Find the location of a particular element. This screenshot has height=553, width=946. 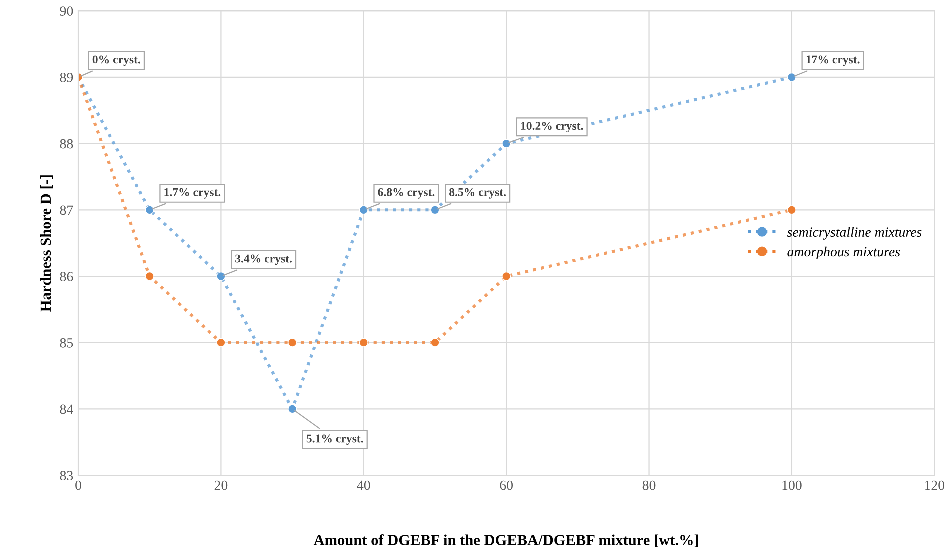

x-tick-label: 0 is located at coordinates (79, 485).